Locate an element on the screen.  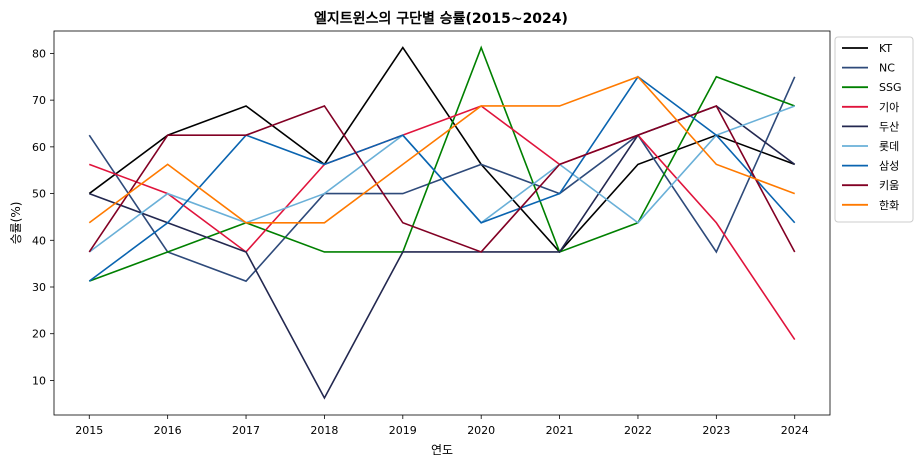
legend-label: NC is located at coordinates (887, 68).